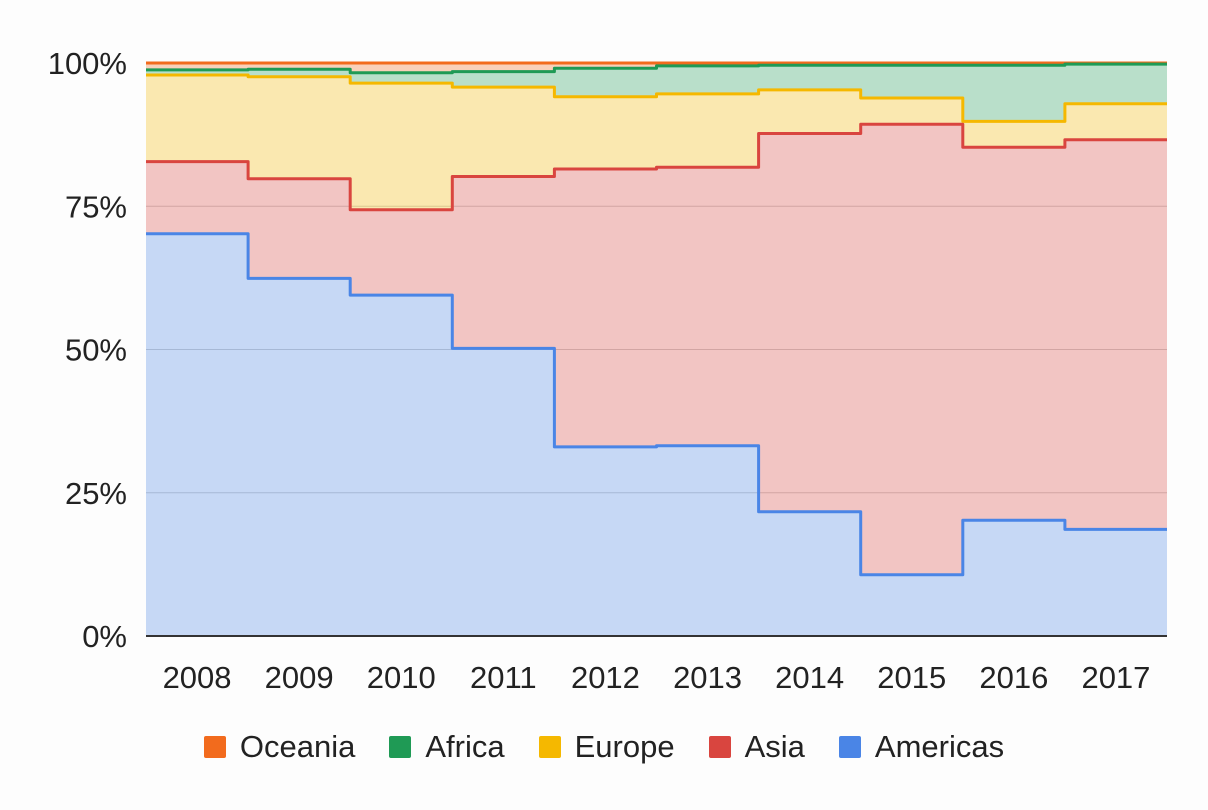 The height and width of the screenshot is (810, 1208). I want to click on legend-swatch-oceania, so click(214, 747).